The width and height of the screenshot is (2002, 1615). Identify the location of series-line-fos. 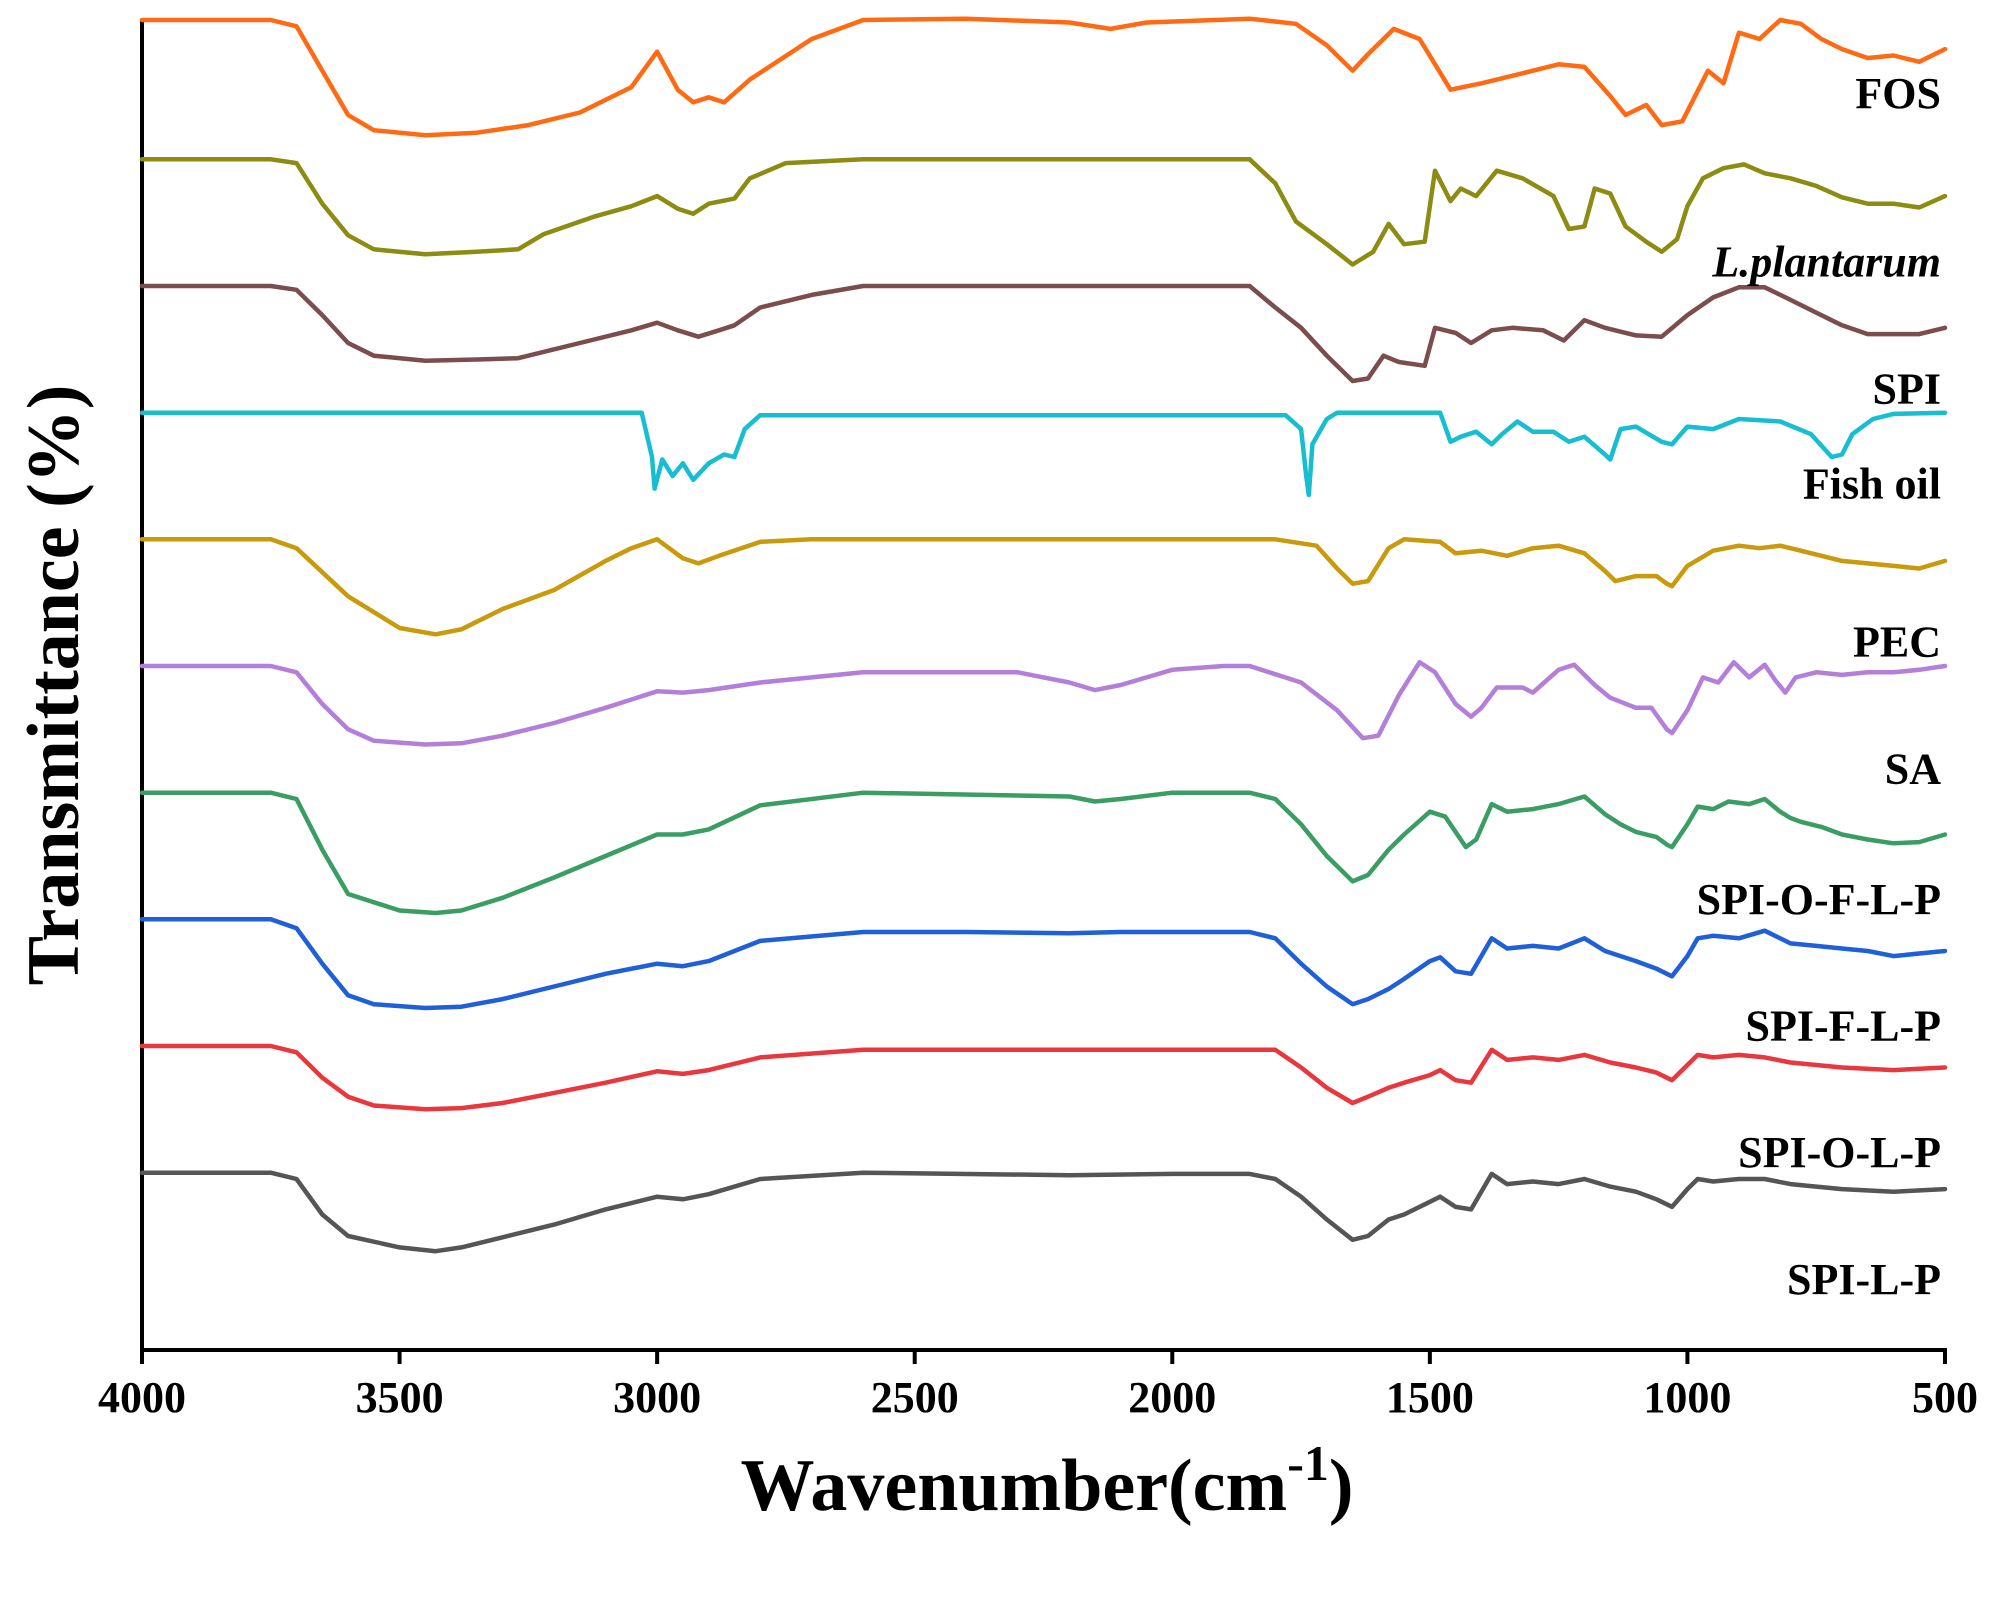
(1043, 77).